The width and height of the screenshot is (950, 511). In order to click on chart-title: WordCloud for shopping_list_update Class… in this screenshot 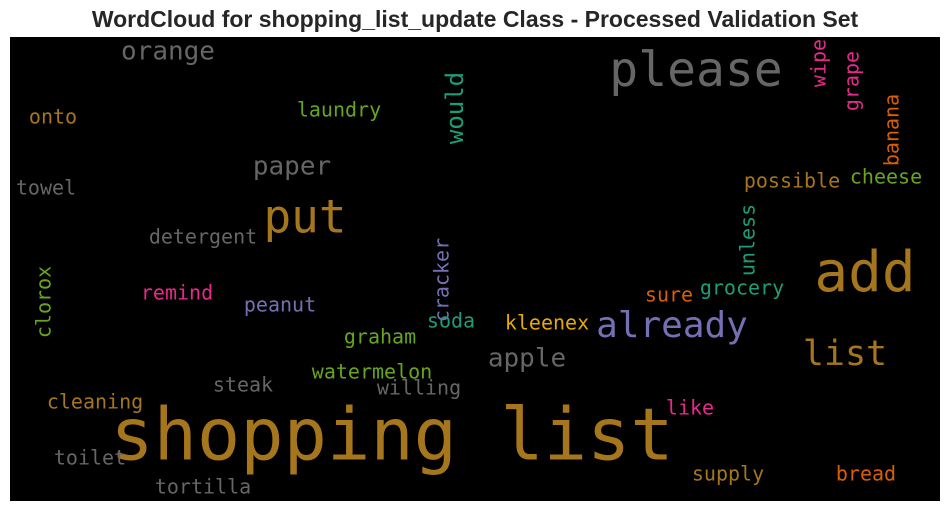, I will do `click(475, 19)`.